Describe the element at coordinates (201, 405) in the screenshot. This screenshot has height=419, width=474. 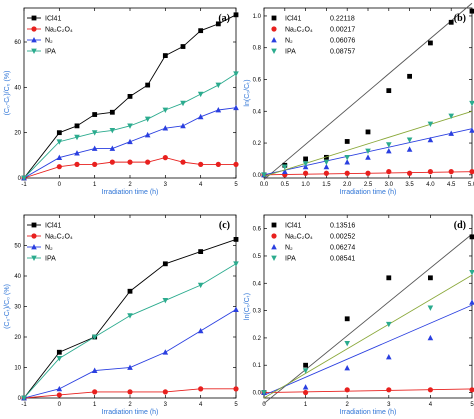
I see `x-tick-label: 4` at that location.